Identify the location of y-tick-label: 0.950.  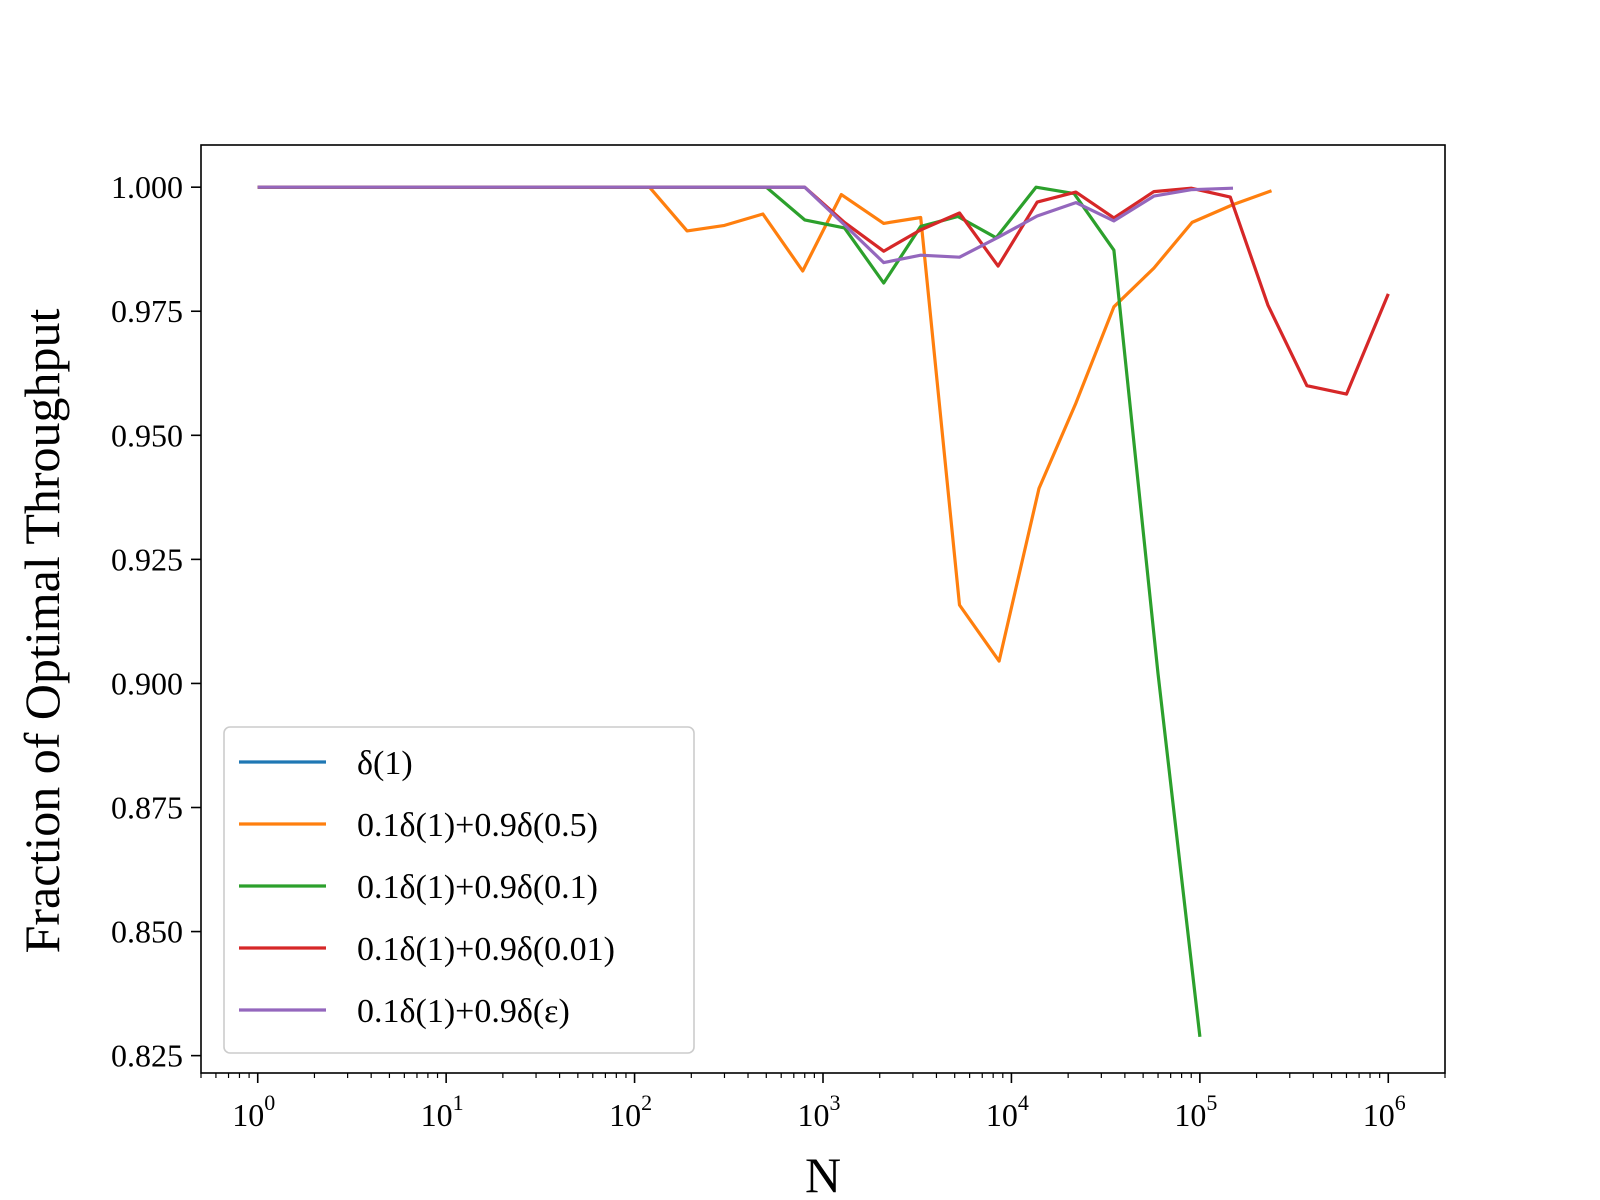
(147, 435).